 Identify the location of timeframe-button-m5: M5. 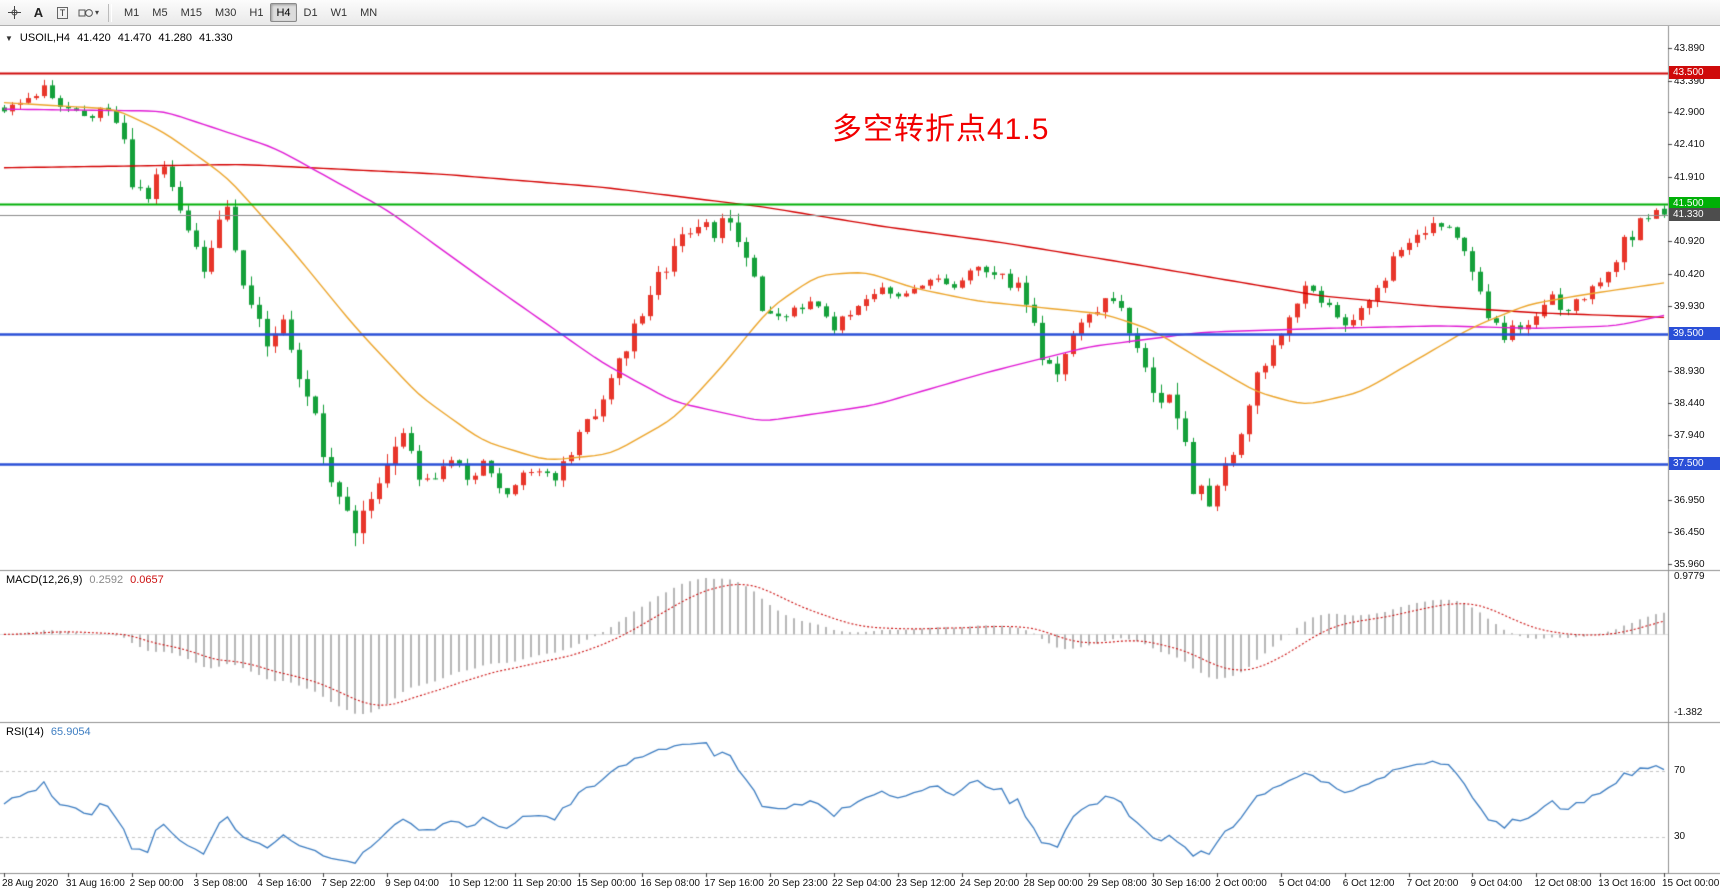
(159, 12).